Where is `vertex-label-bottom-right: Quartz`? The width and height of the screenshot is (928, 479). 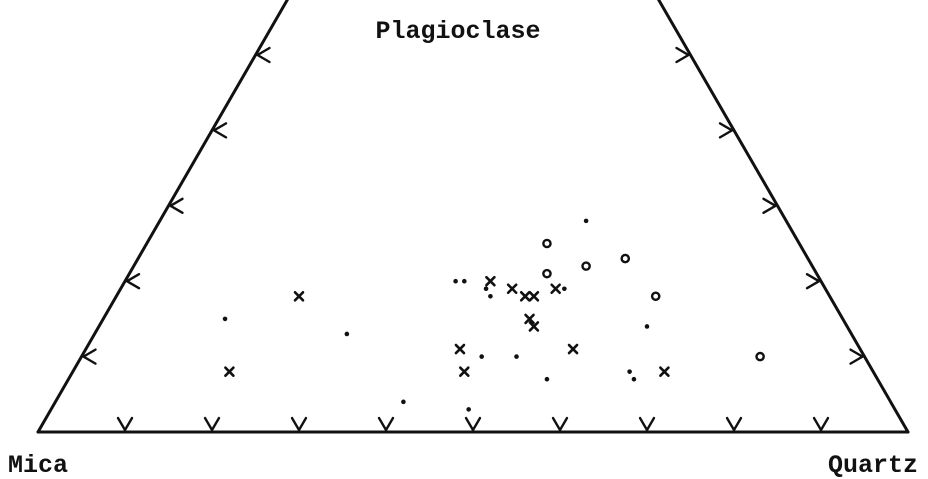 vertex-label-bottom-right: Quartz is located at coordinates (873, 465).